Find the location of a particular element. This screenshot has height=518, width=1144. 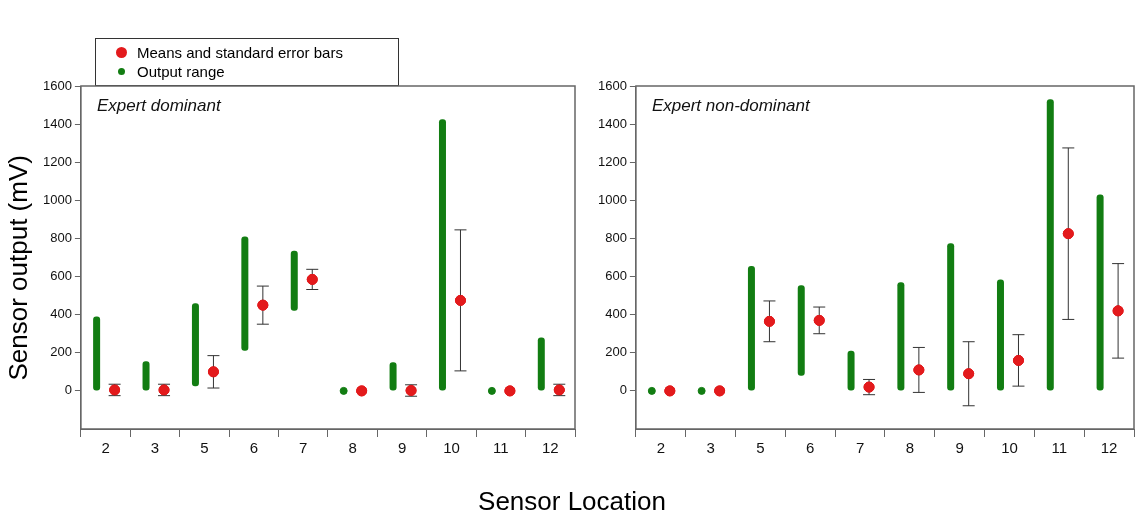

text: Expert non-dominant is located at coordinates (731, 106).